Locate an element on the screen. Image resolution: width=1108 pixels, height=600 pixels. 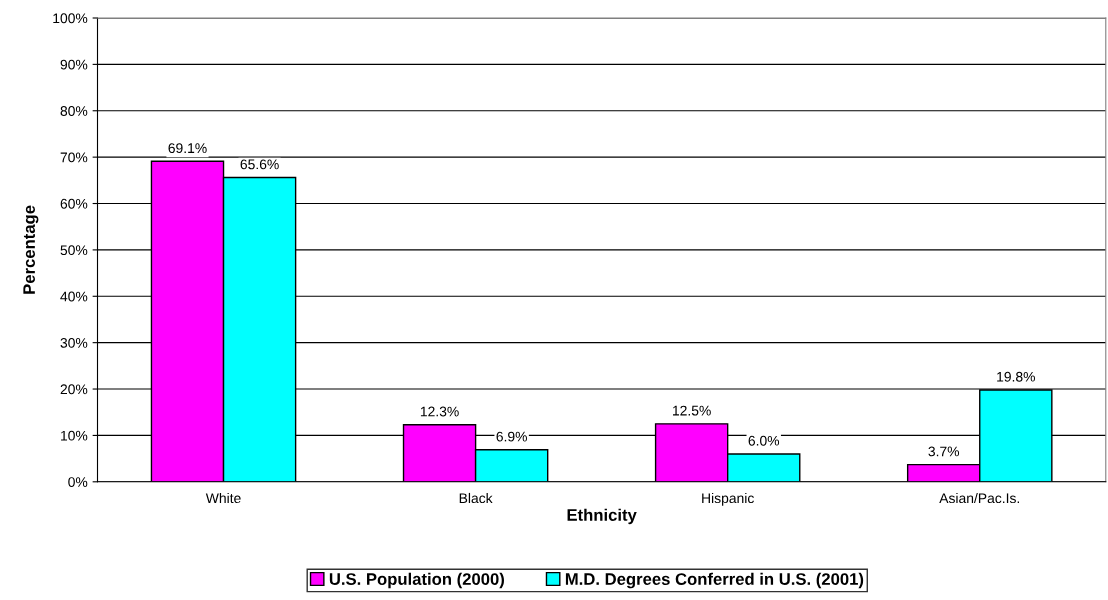
y-tick-label: 10% is located at coordinates (74, 435).